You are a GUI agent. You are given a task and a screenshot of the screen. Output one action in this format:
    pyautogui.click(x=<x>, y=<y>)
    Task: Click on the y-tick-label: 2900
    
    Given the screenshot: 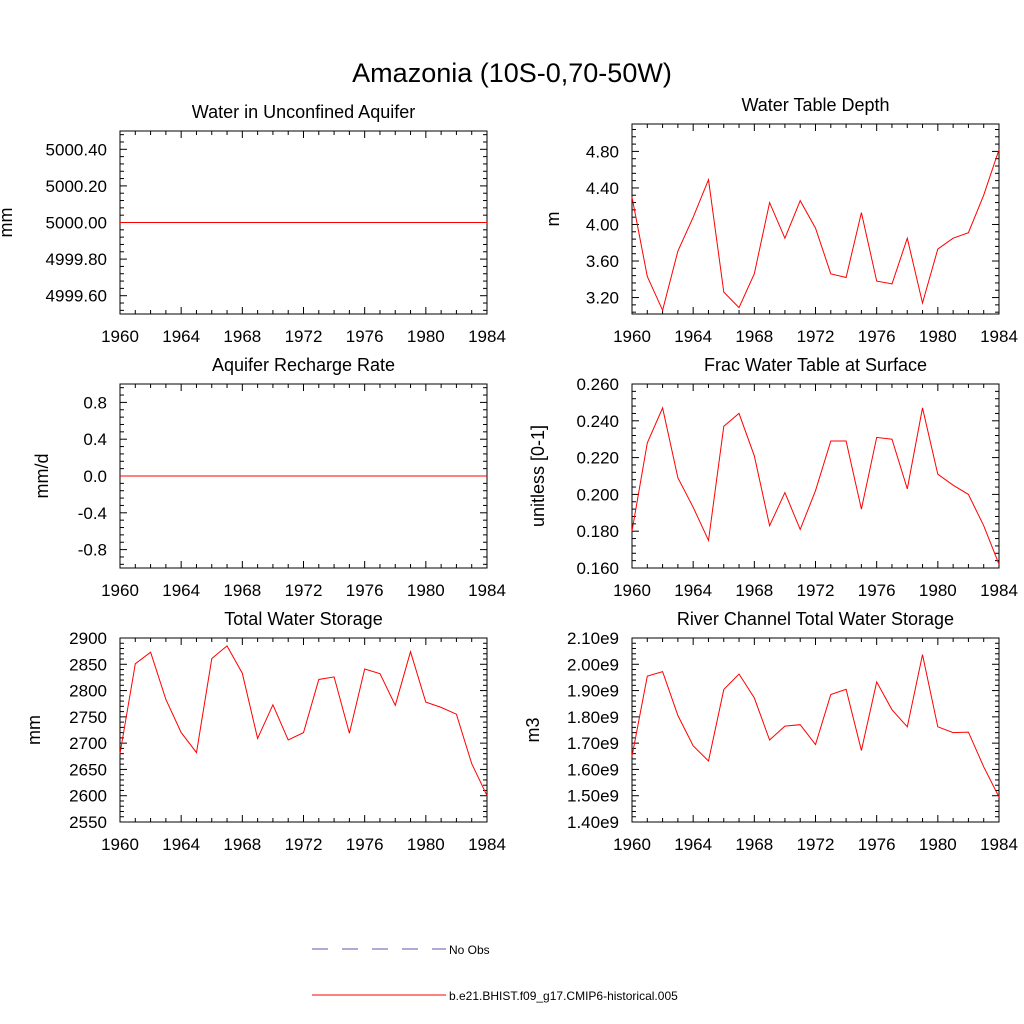 What is the action you would take?
    pyautogui.click(x=88, y=638)
    